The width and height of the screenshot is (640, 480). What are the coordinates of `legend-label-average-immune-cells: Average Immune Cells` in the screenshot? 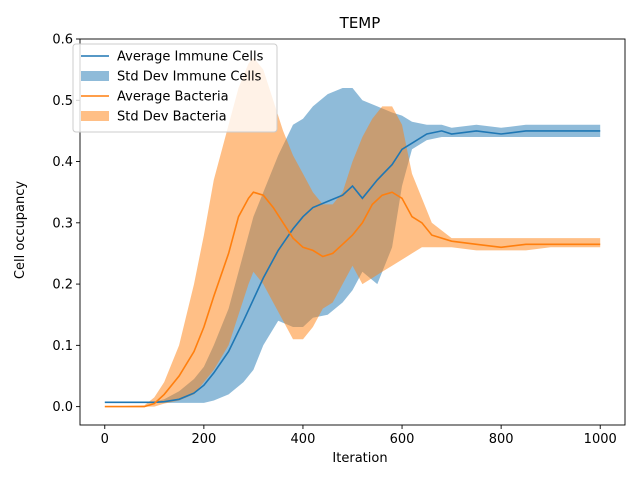 It's located at (190, 57).